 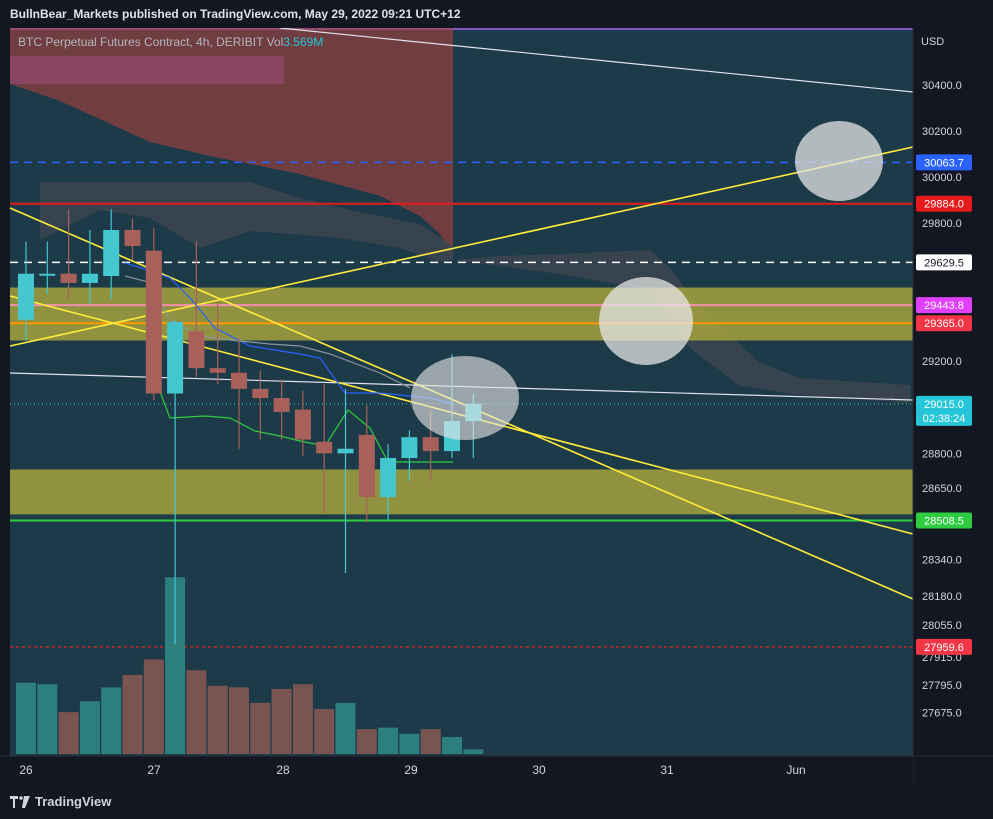 I want to click on price-tag-text: 29365.0, so click(x=944, y=324).